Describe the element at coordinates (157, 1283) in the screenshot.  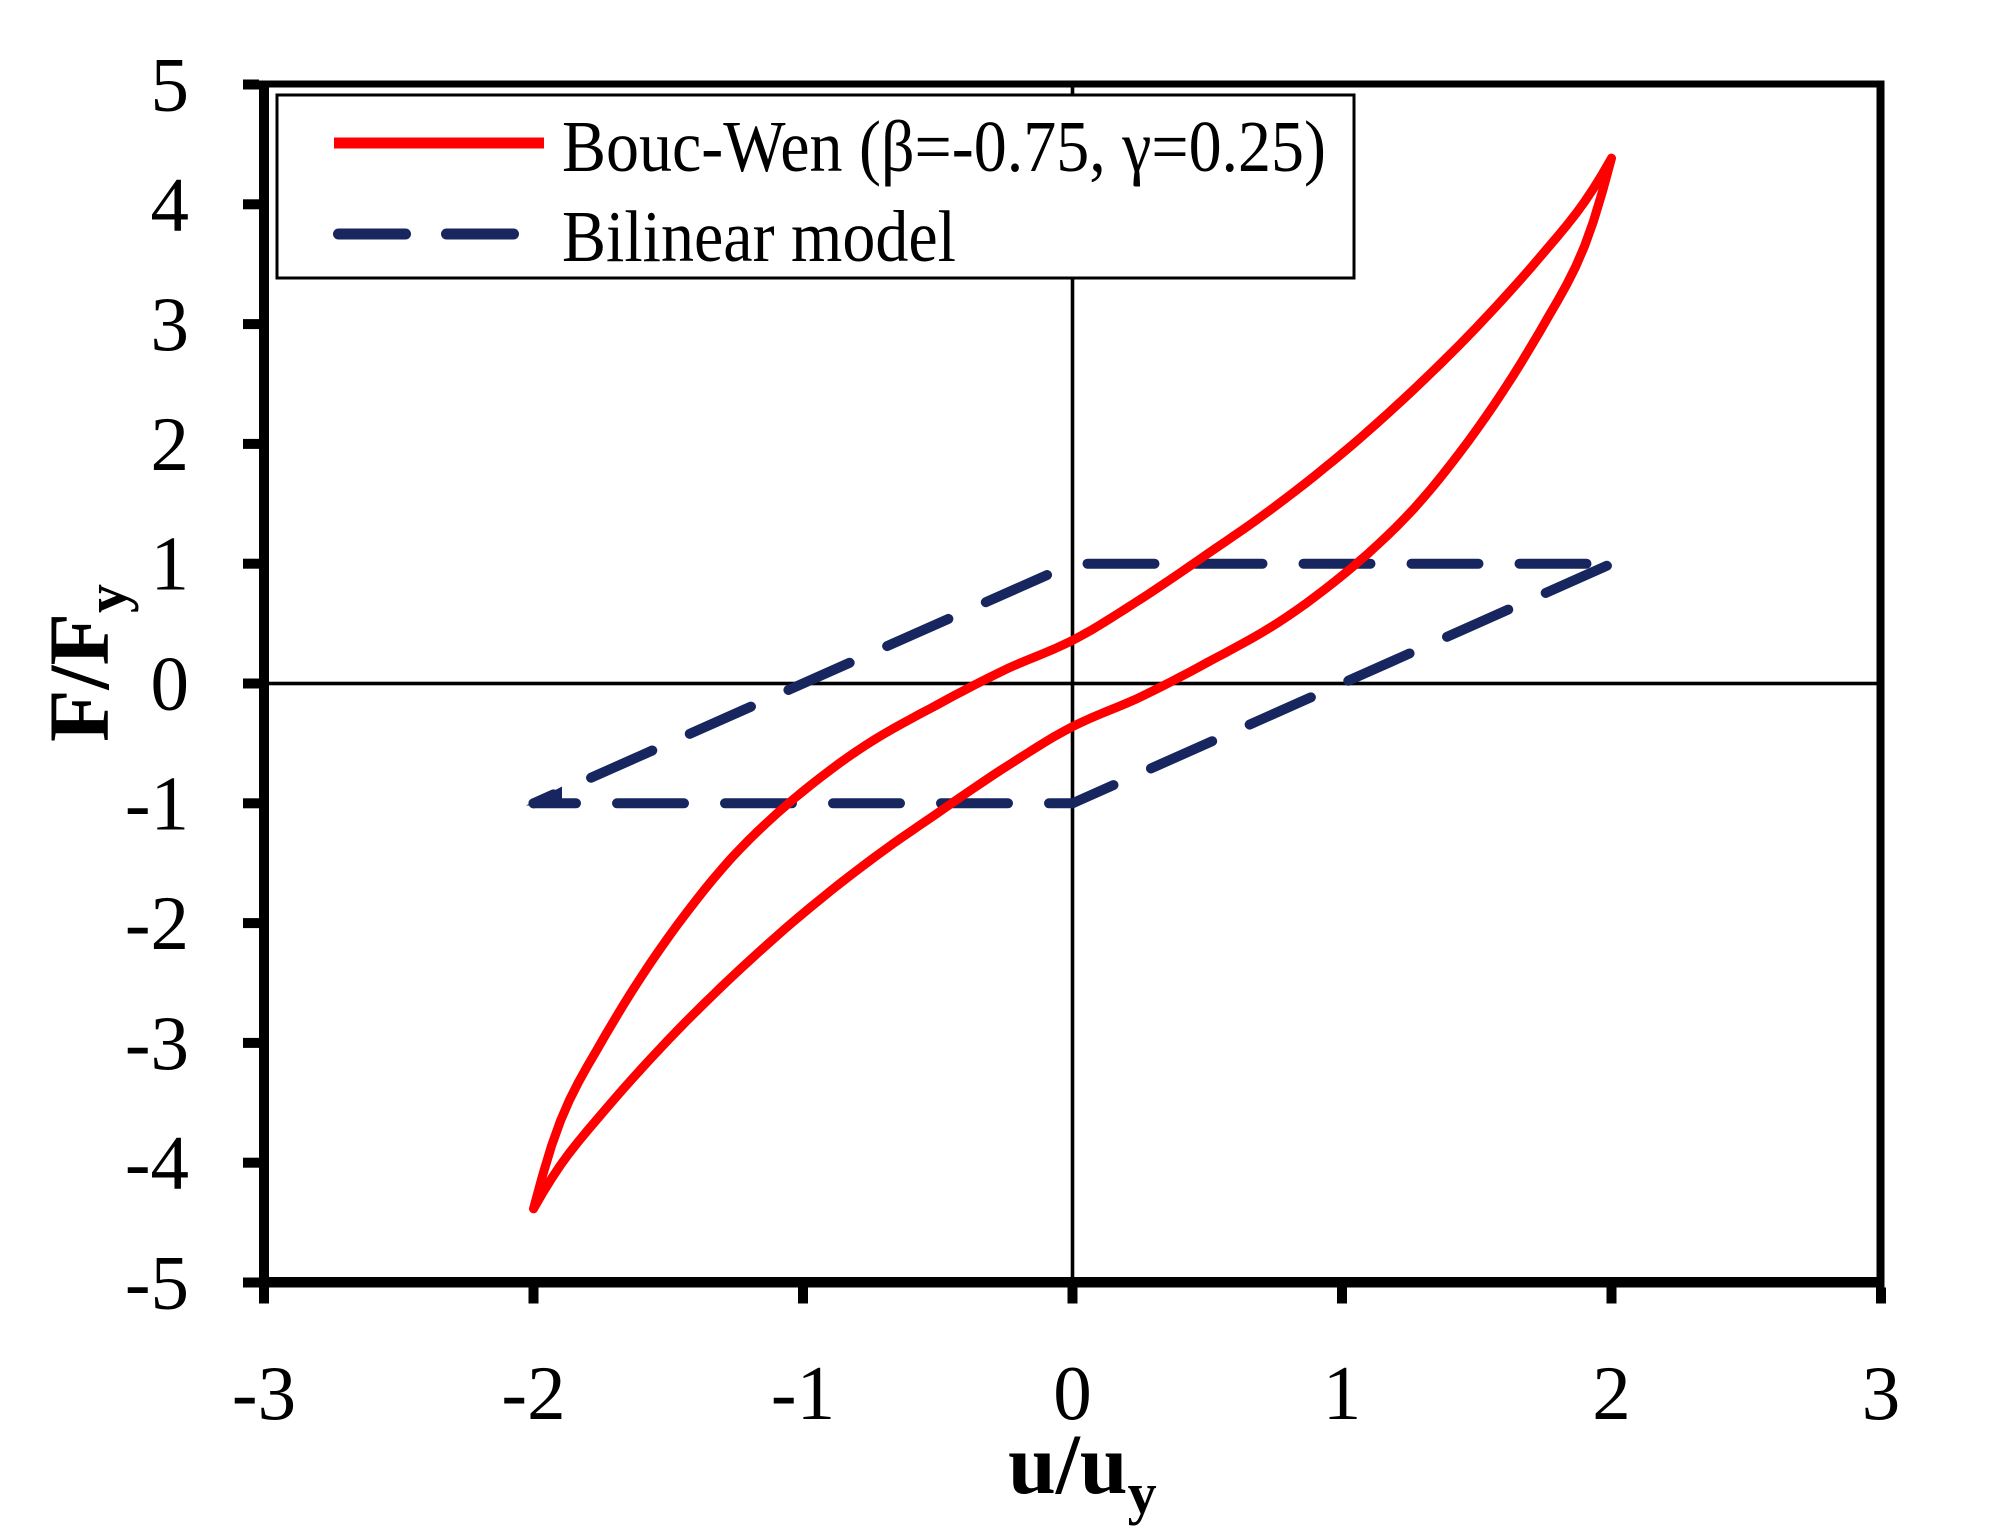
I see `svg-text: -5` at that location.